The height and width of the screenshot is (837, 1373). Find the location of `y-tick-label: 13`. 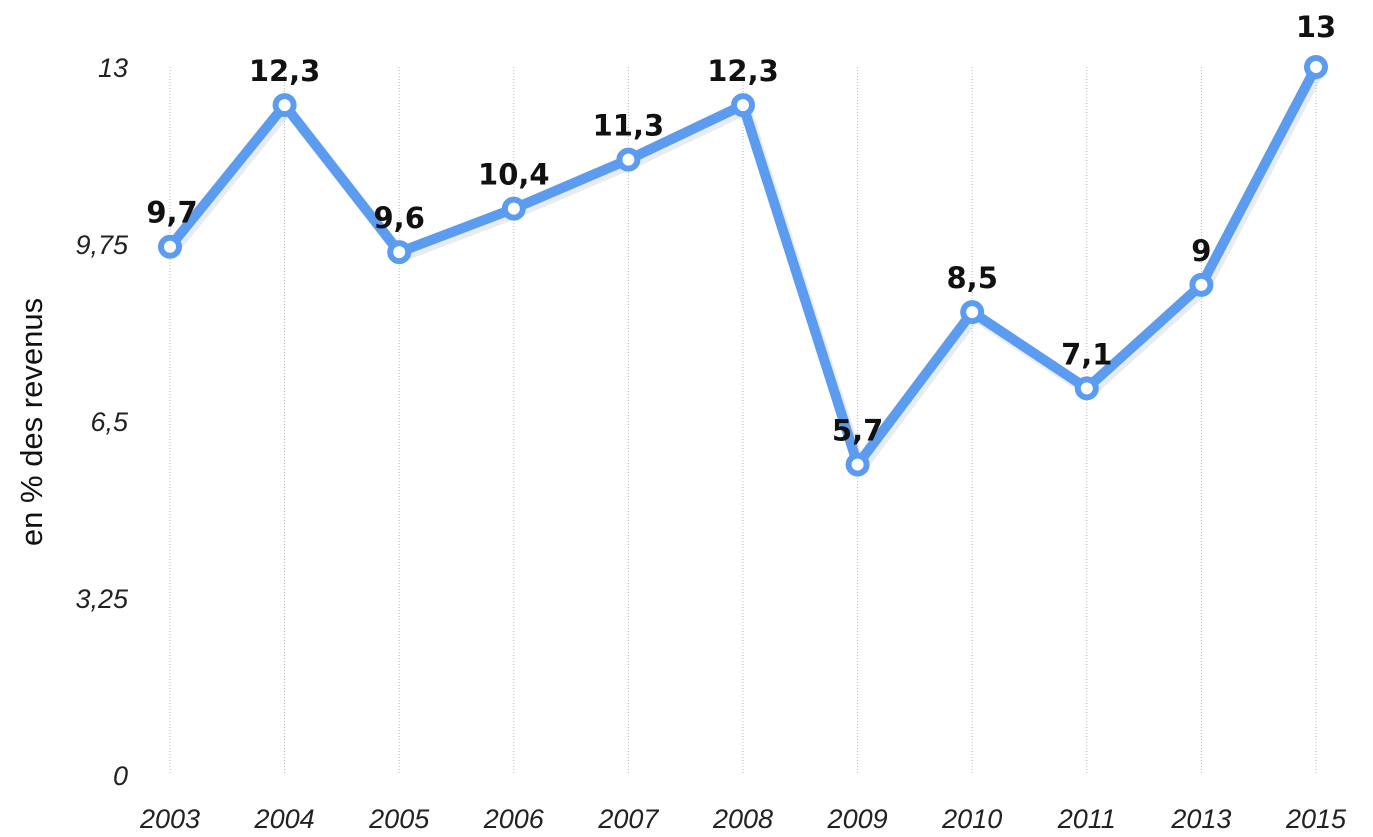

y-tick-label: 13 is located at coordinates (113, 68).